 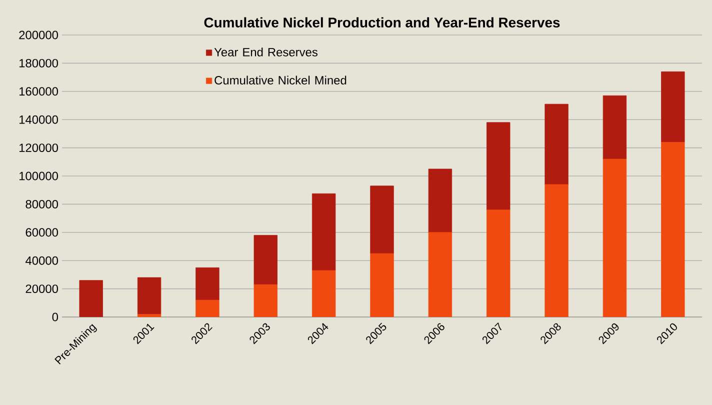 What do you see at coordinates (42, 260) in the screenshot?
I see `y-tick-label: 40000` at bounding box center [42, 260].